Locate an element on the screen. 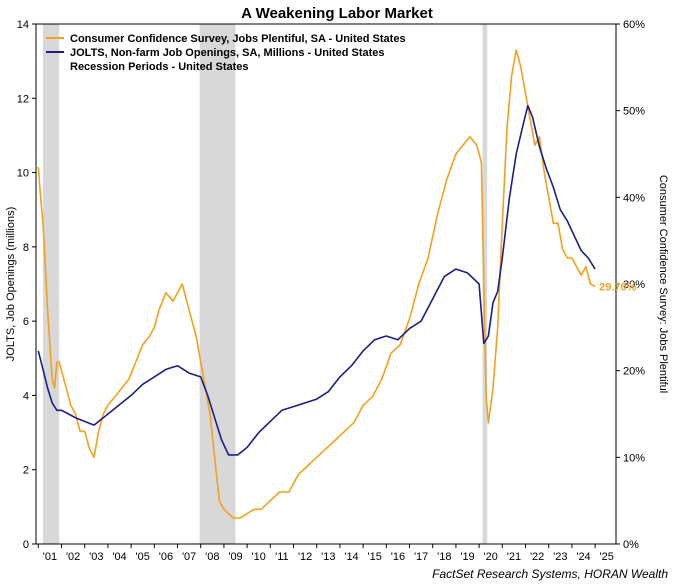 This screenshot has width=675, height=586. x-tick-label-13: '14 is located at coordinates (351, 557).